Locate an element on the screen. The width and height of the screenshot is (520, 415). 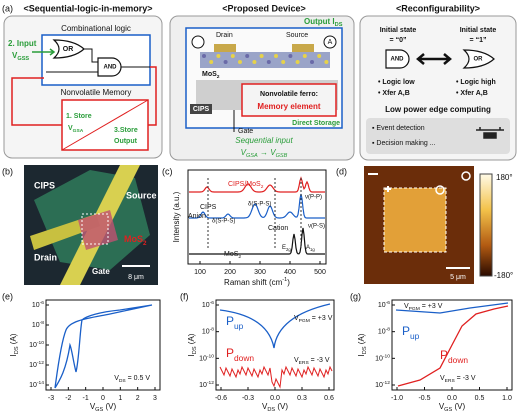
plus-mark is located at coordinates (388, 189).